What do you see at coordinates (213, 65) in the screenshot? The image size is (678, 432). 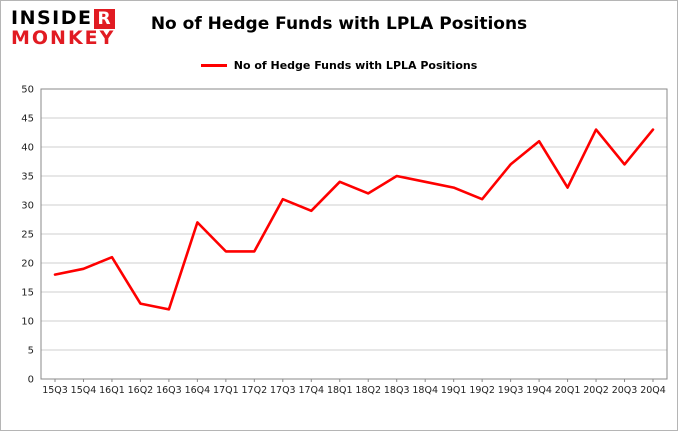 I see `legend-line-swatch` at bounding box center [213, 65].